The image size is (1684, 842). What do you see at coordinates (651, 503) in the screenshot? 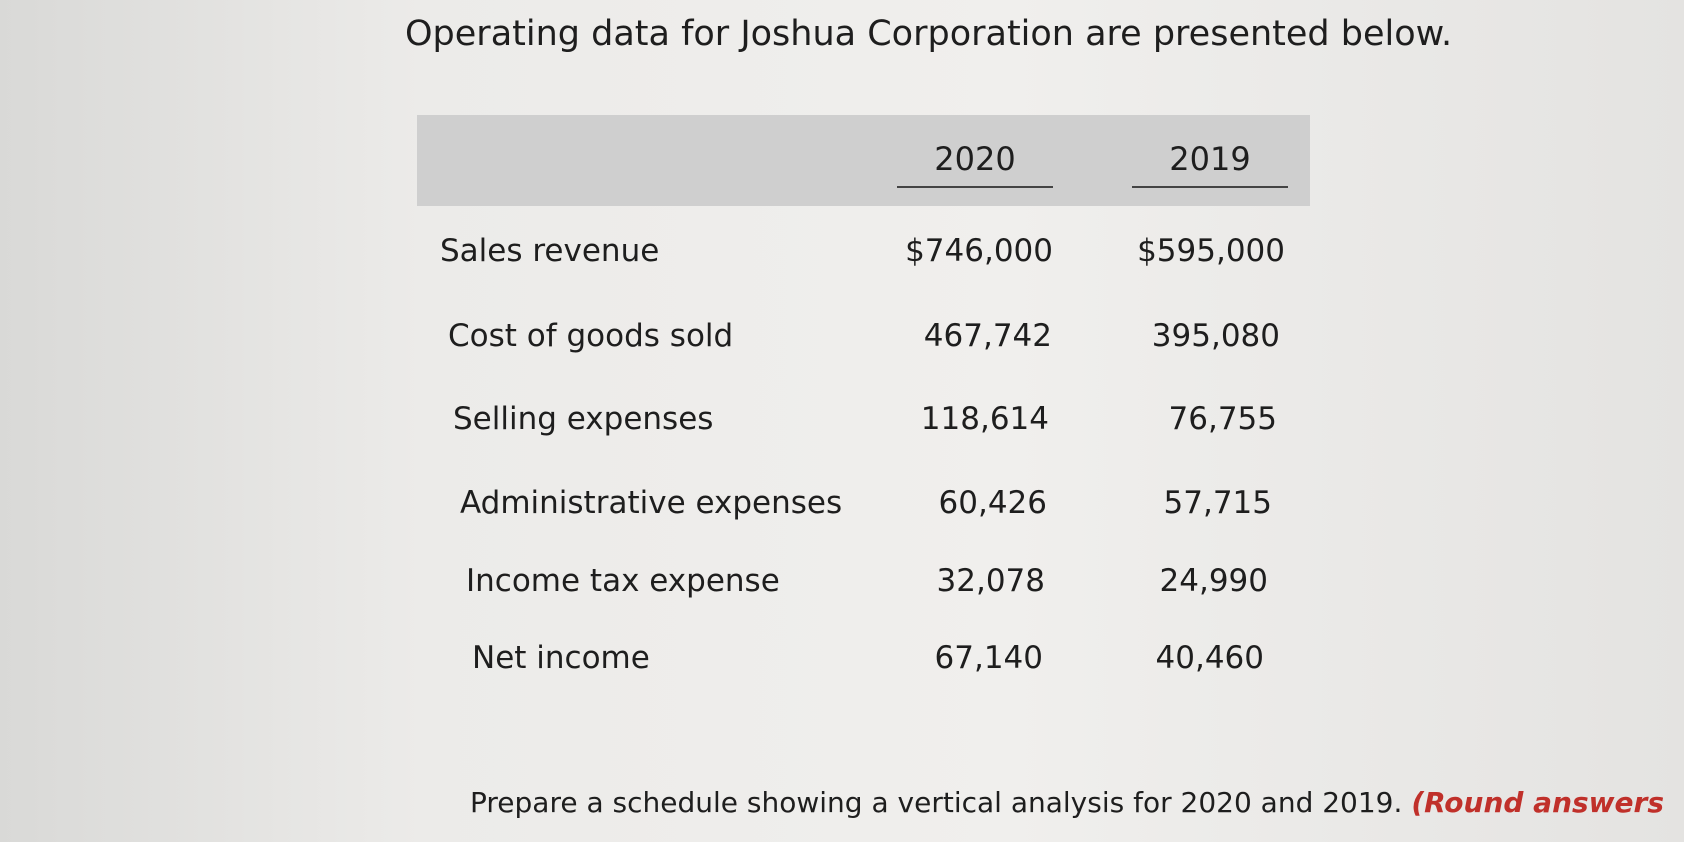
I see `row-label: Administrative expenses` at bounding box center [651, 503].